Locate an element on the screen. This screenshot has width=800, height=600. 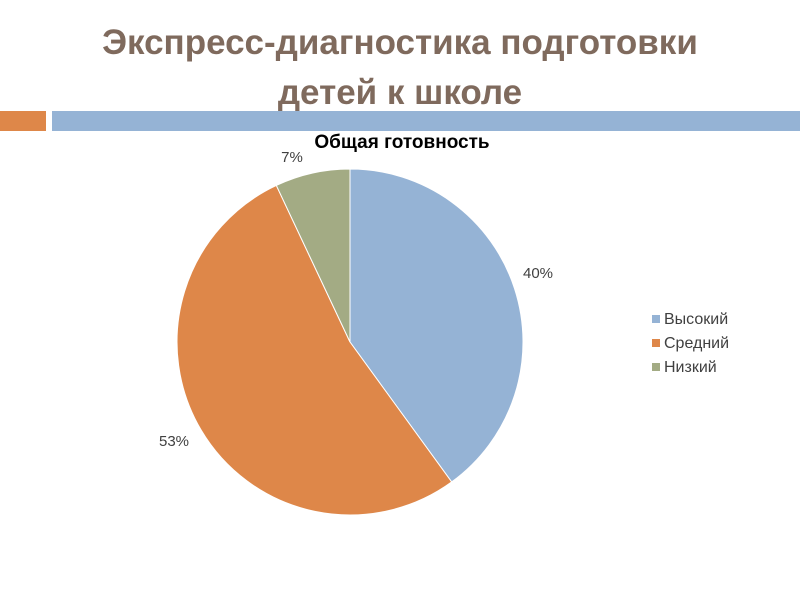
legend-item: Низкий is located at coordinates (690, 368).